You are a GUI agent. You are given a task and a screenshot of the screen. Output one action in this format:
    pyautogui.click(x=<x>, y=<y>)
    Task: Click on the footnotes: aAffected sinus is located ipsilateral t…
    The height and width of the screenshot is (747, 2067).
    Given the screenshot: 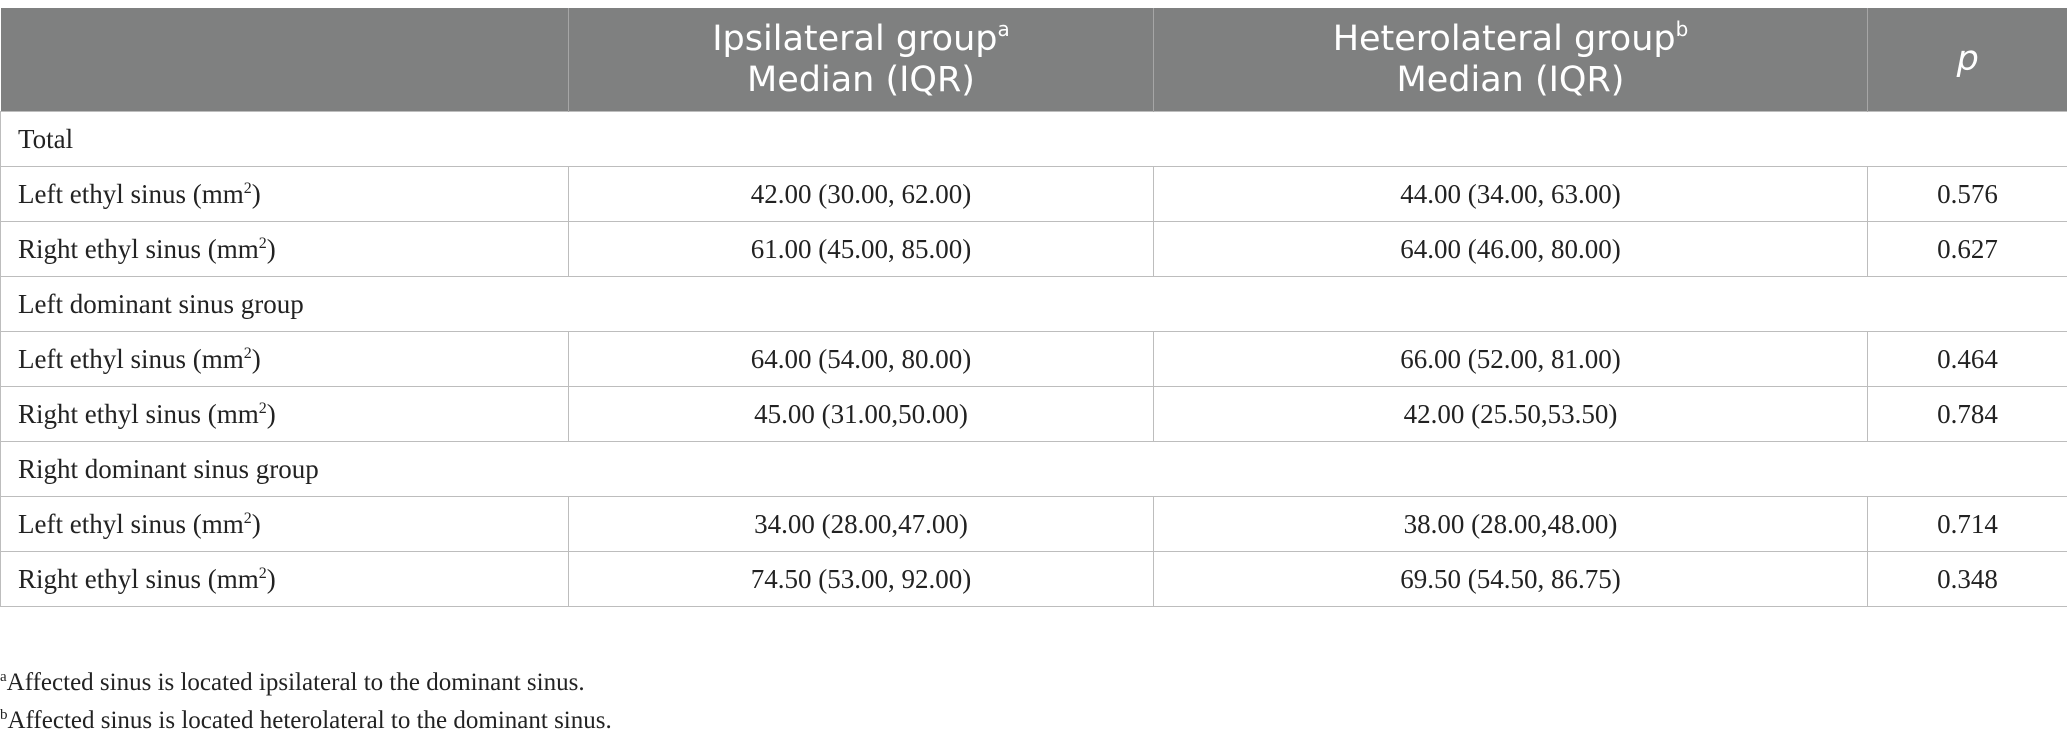 What is the action you would take?
    pyautogui.click(x=306, y=702)
    